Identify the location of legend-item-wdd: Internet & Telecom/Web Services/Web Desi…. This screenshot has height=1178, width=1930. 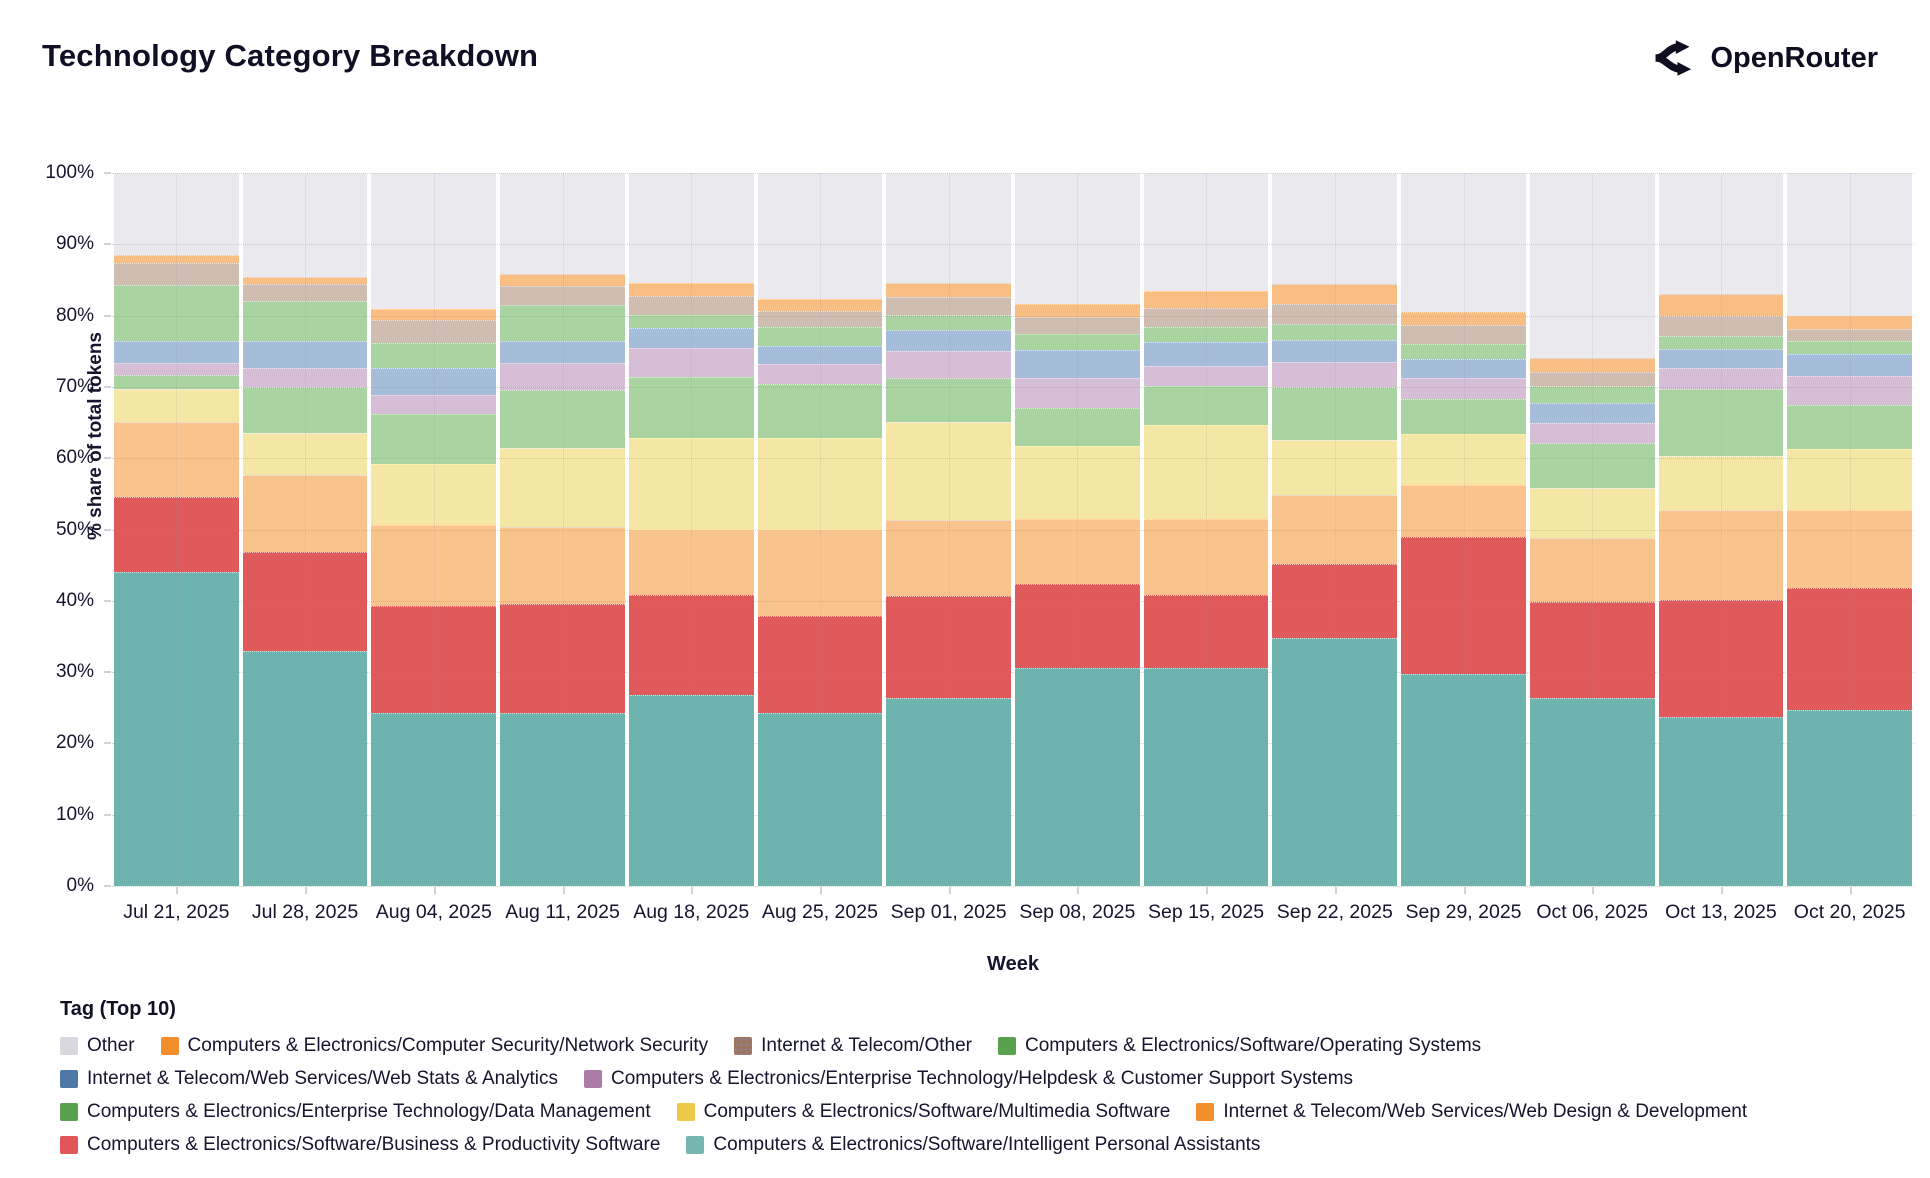
(1471, 1112).